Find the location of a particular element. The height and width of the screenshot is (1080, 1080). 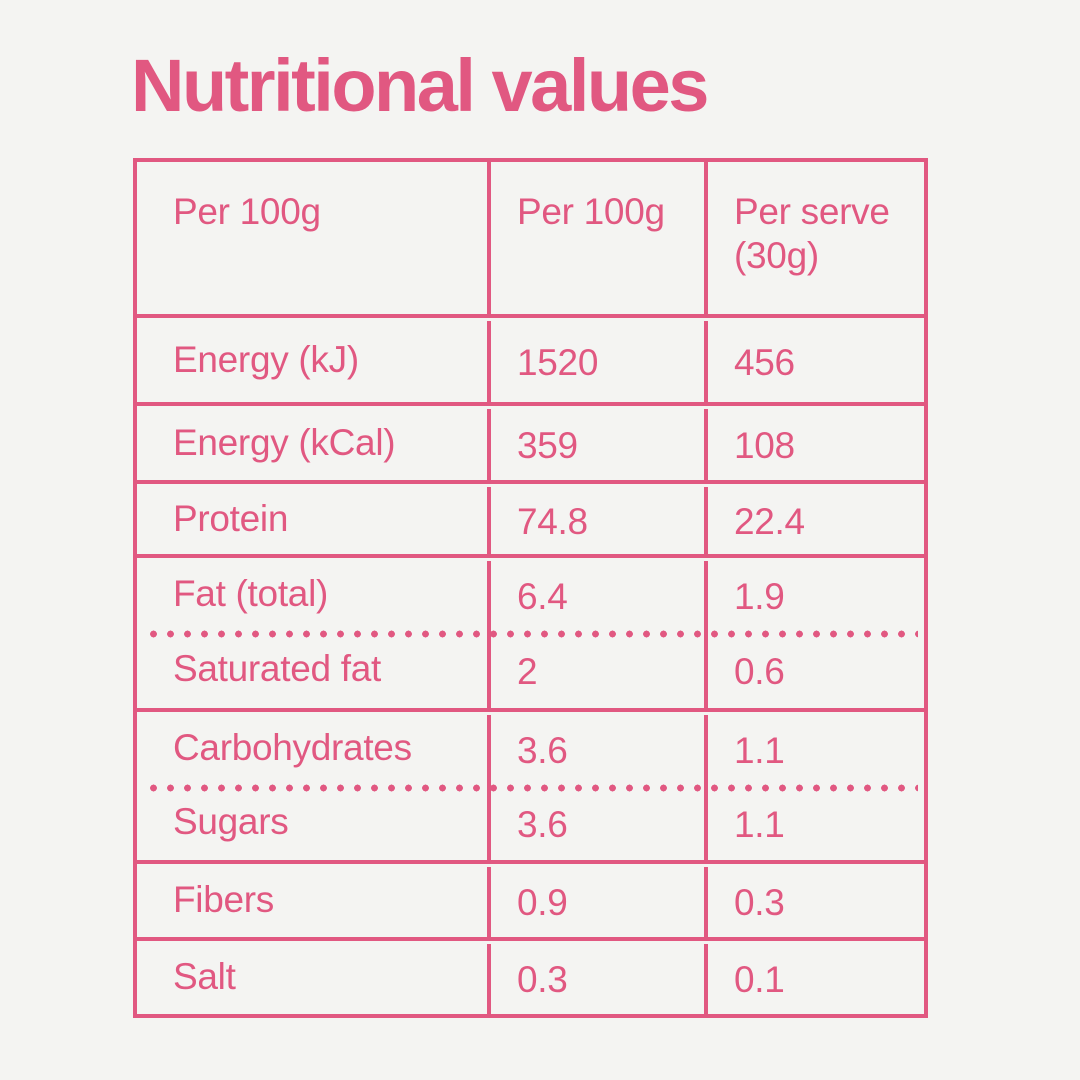

row-value-per100g: 6.4 is located at coordinates (595, 597).